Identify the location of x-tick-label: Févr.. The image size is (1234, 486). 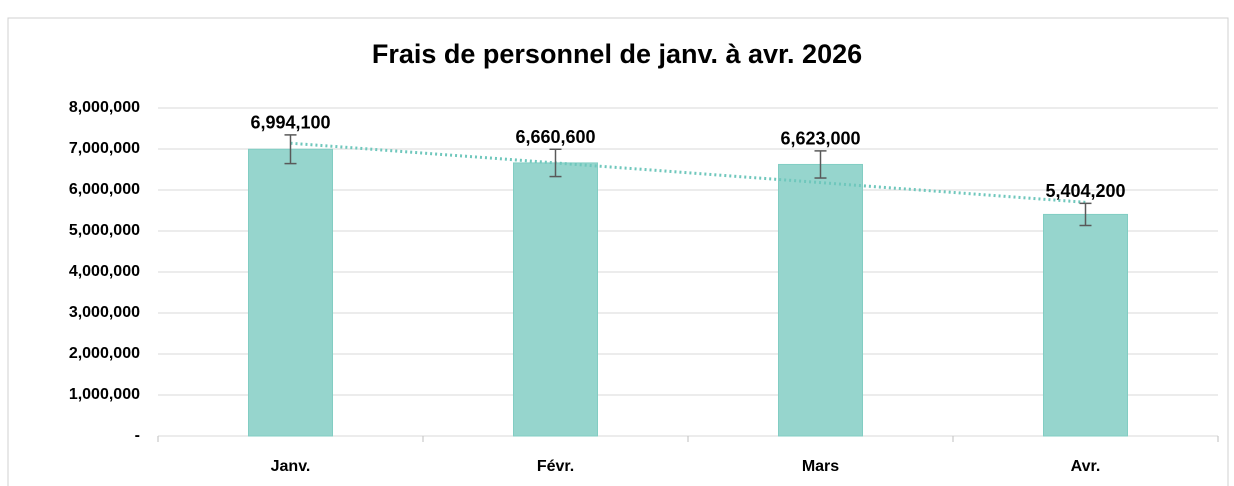
(555, 466).